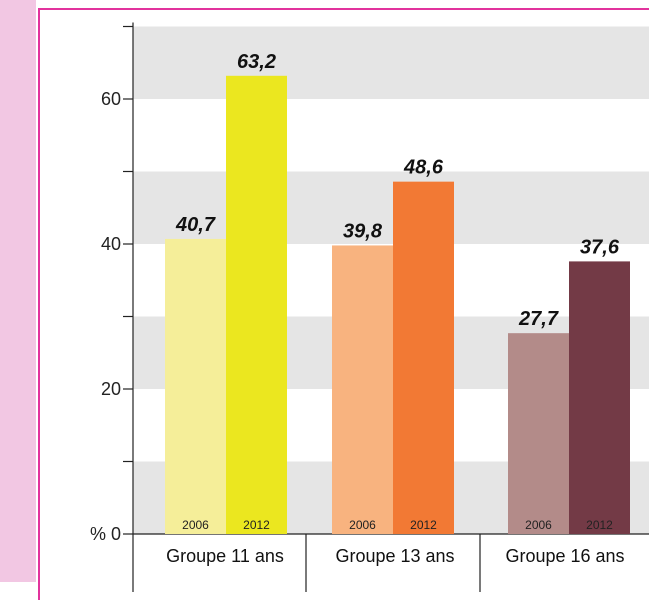 The height and width of the screenshot is (600, 649). I want to click on y-tick-label: 60, so click(111, 99).